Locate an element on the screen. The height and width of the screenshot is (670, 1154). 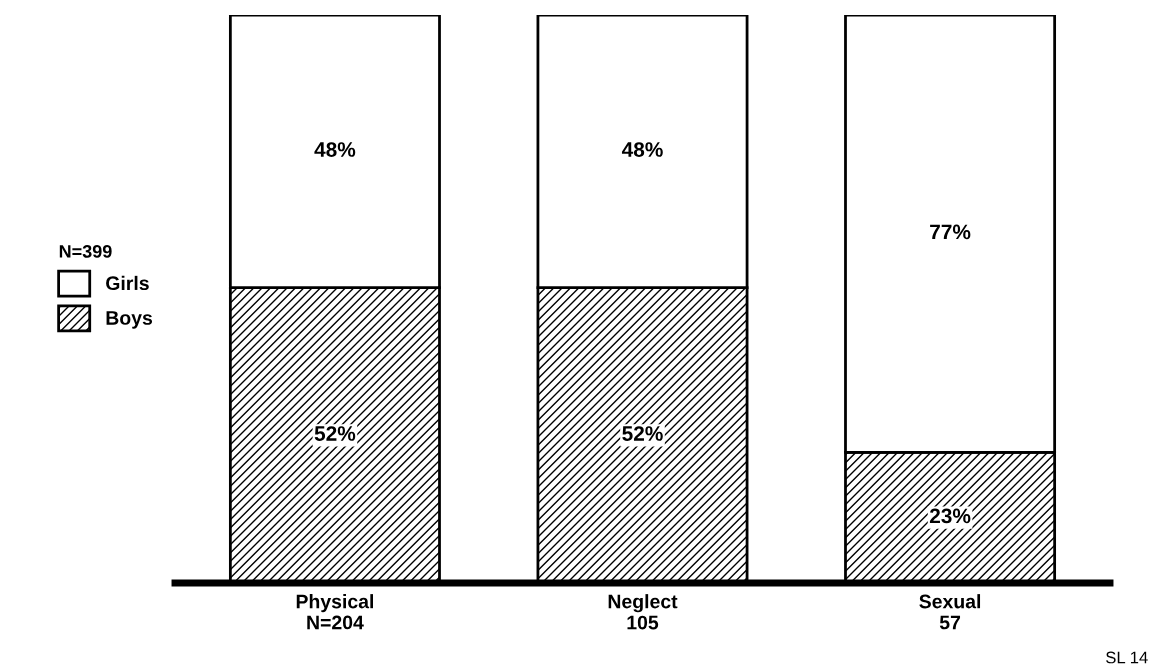
x-tick-label: Sexual 57 is located at coordinates (950, 612).